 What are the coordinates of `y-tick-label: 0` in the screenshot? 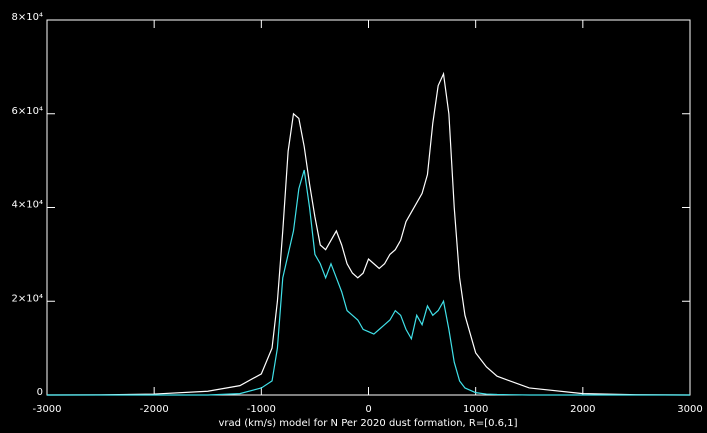 It's located at (40, 392).